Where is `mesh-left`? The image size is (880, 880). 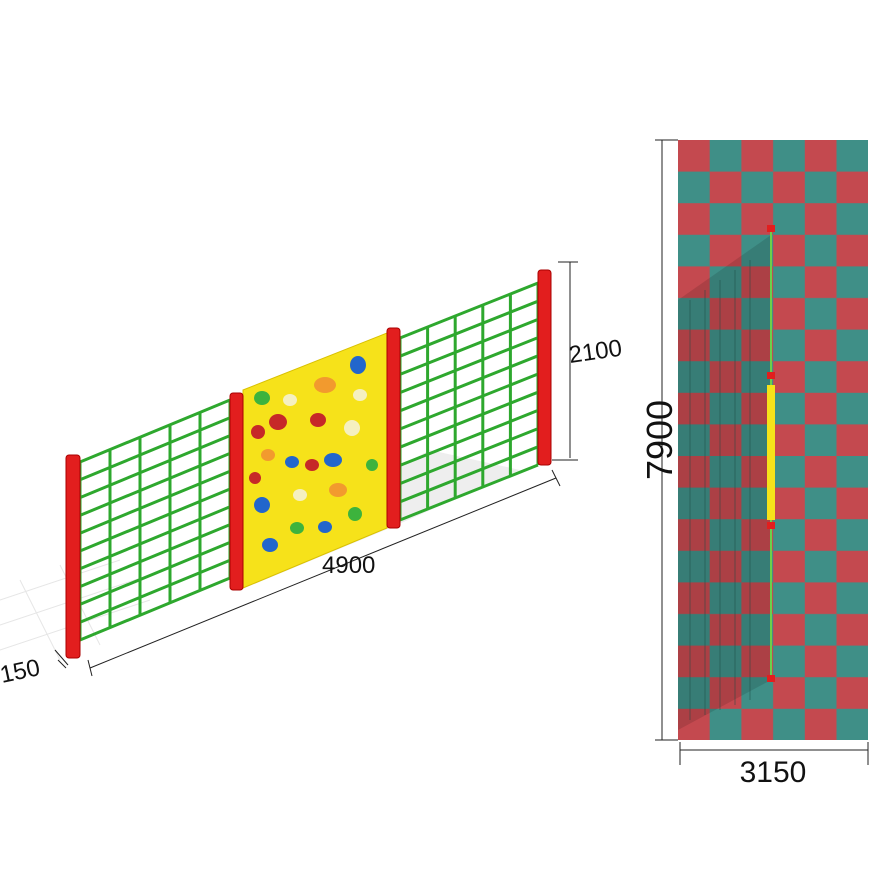 mesh-left is located at coordinates (155, 520).